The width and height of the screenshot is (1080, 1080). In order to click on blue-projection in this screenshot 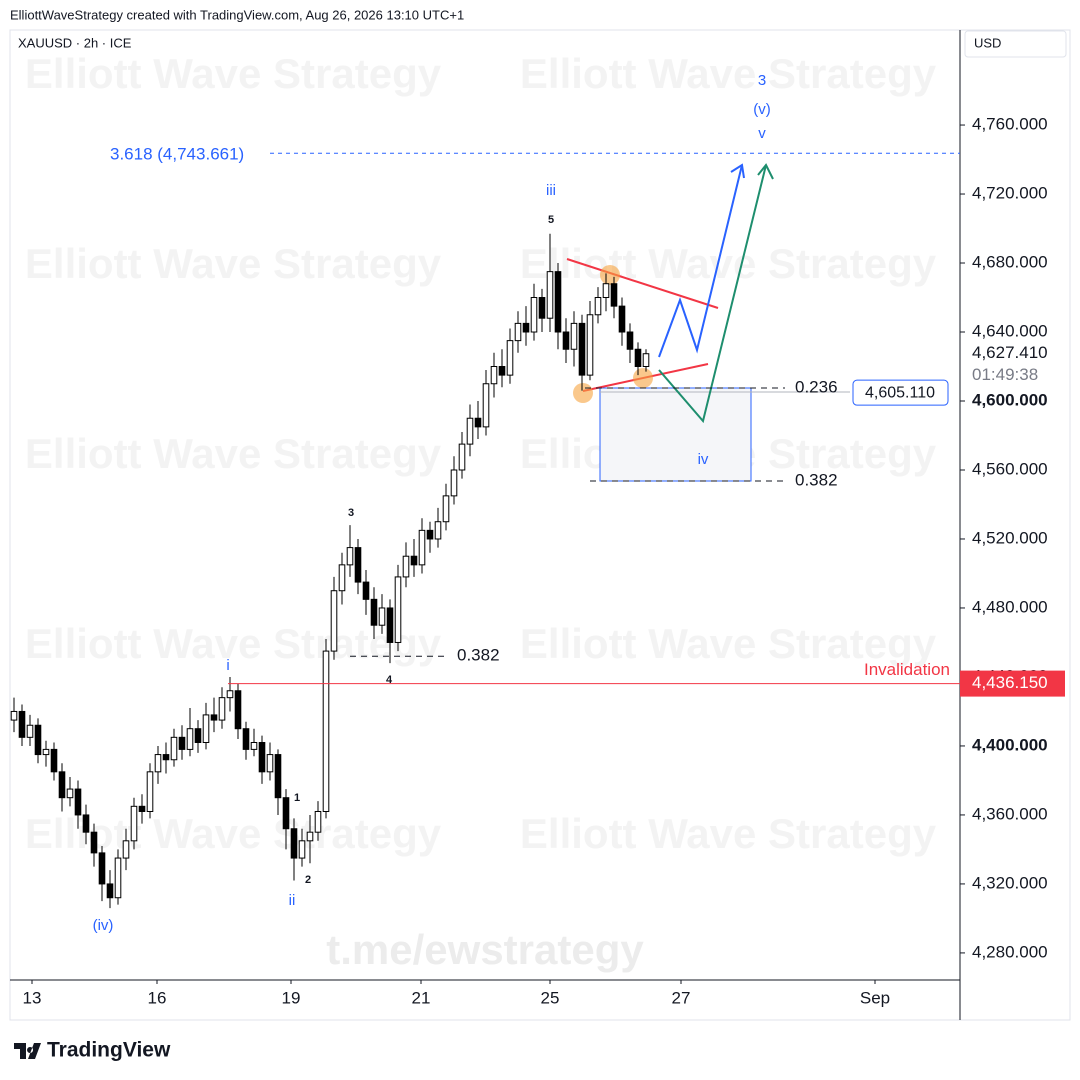, I will do `click(700, 261)`.